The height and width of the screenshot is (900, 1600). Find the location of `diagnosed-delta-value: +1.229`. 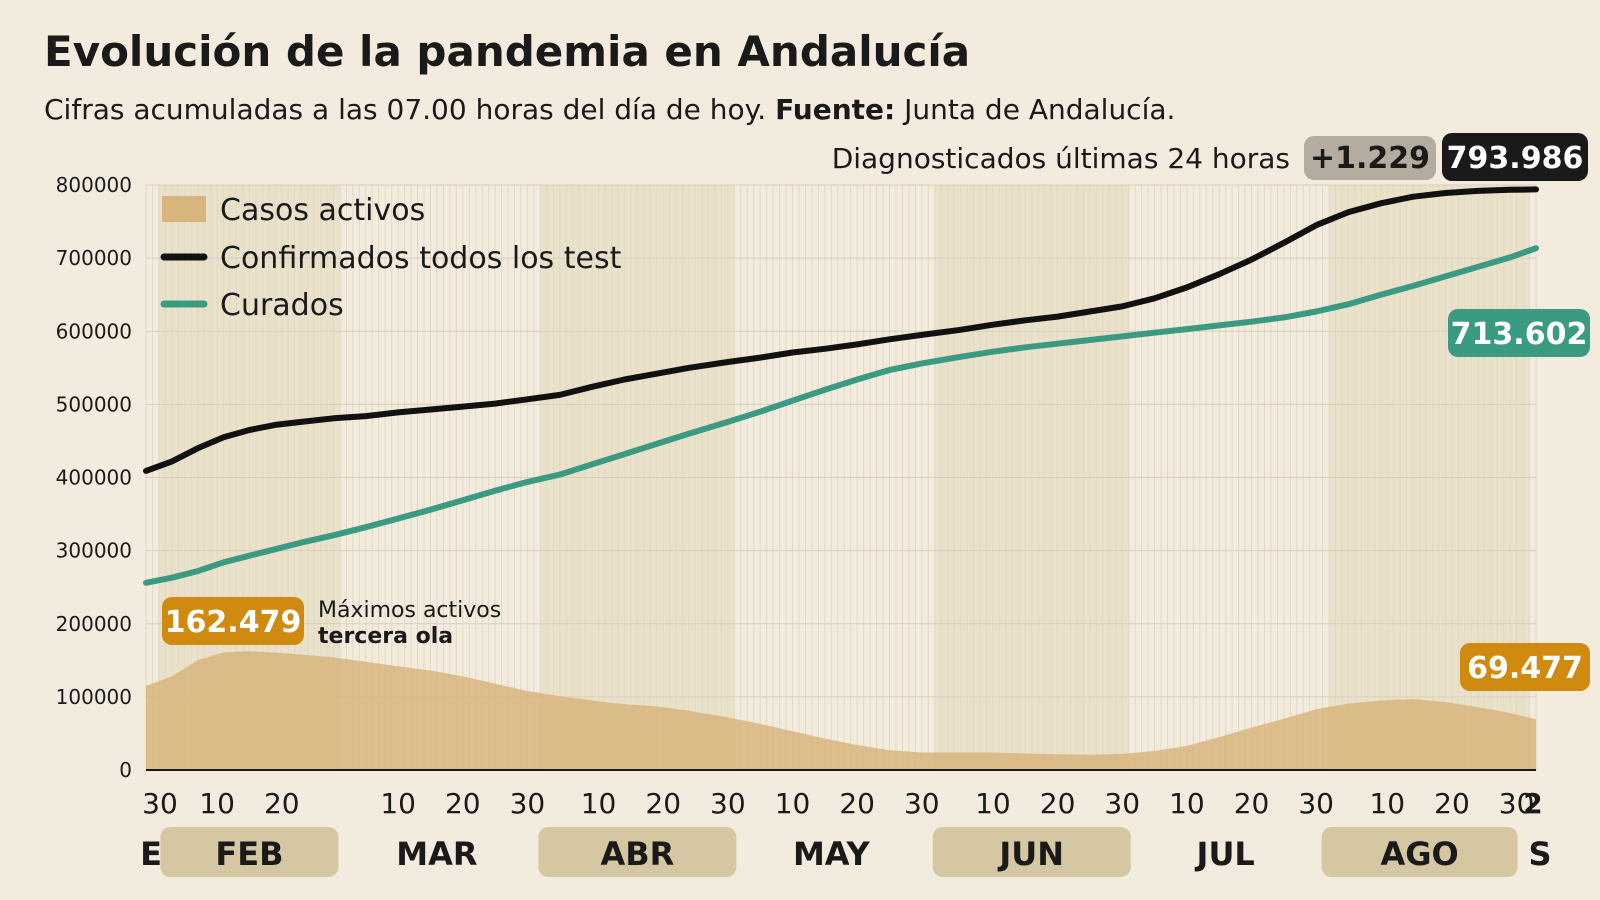

diagnosed-delta-value: +1.229 is located at coordinates (1370, 158).